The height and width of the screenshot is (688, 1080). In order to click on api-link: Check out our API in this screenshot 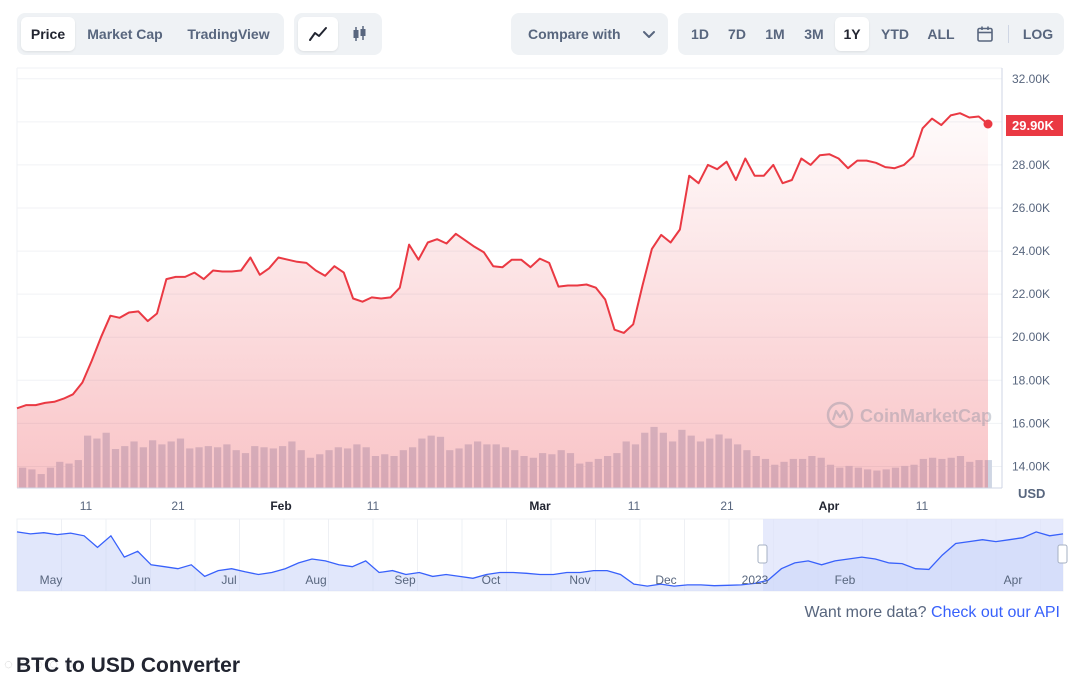, I will do `click(995, 612)`.